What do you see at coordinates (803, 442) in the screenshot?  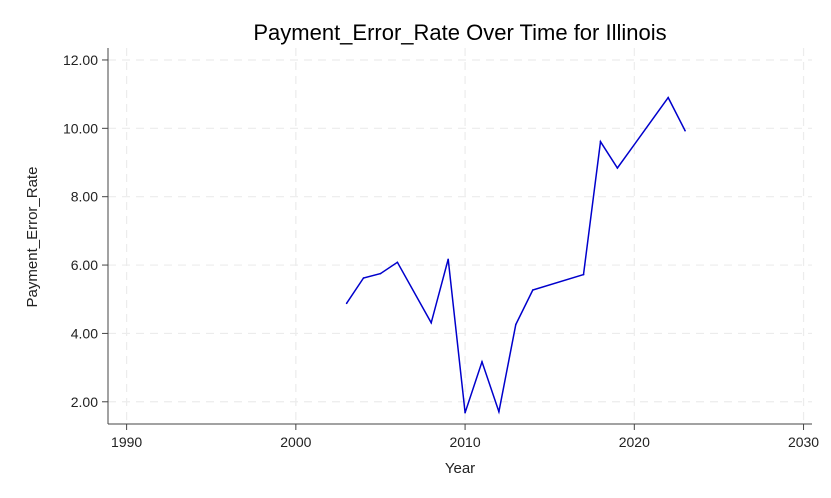 I see `x-tick-label: 2030` at bounding box center [803, 442].